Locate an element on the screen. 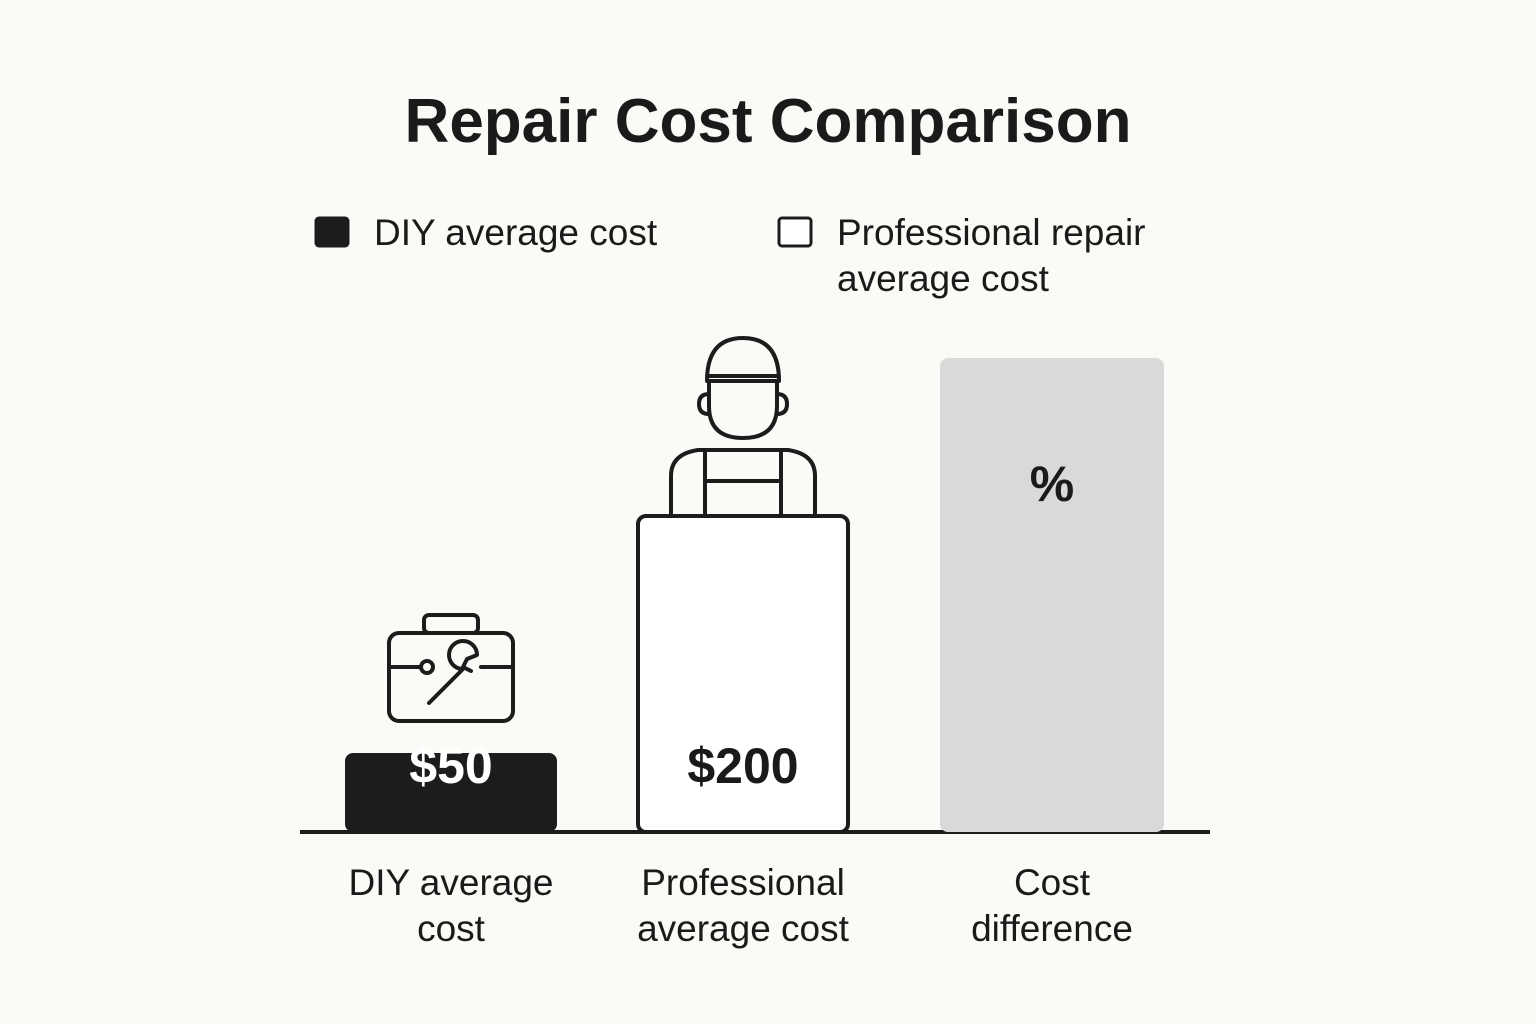  value-label: $50 is located at coordinates (450, 766).